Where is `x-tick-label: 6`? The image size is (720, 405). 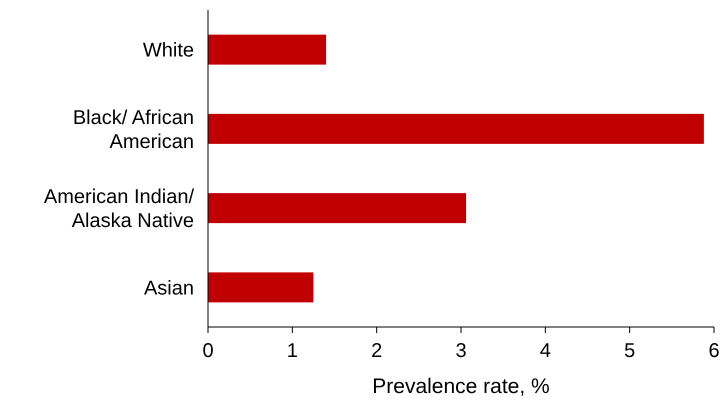
x-tick-label: 6 is located at coordinates (714, 351).